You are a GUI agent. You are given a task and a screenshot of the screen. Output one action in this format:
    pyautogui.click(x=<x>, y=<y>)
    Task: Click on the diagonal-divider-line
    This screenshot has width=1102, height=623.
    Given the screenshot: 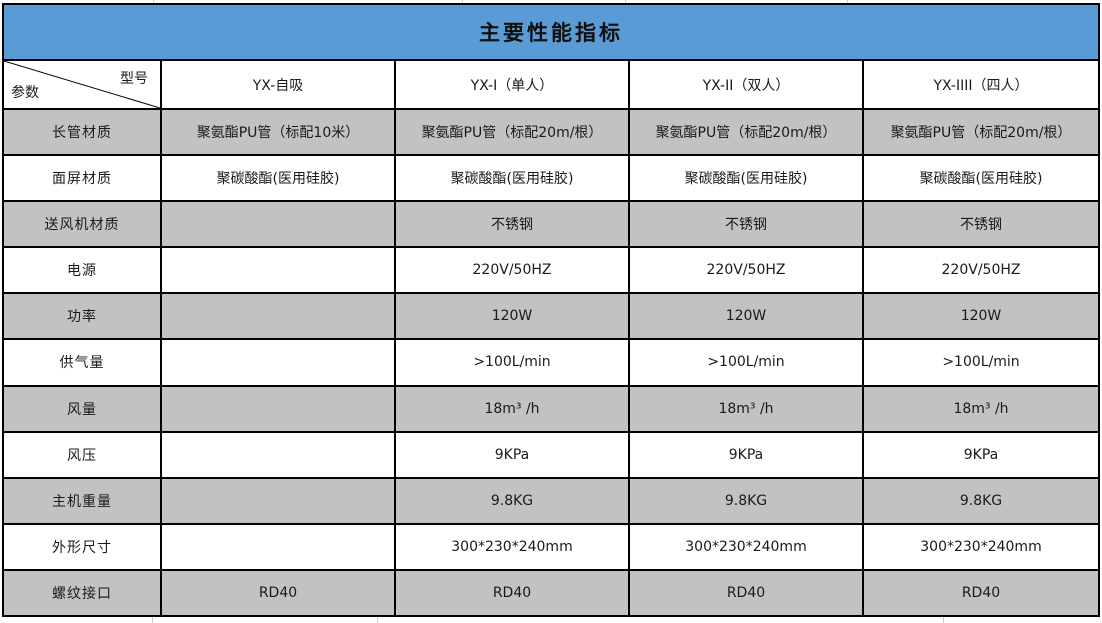 What is the action you would take?
    pyautogui.click(x=82, y=84)
    